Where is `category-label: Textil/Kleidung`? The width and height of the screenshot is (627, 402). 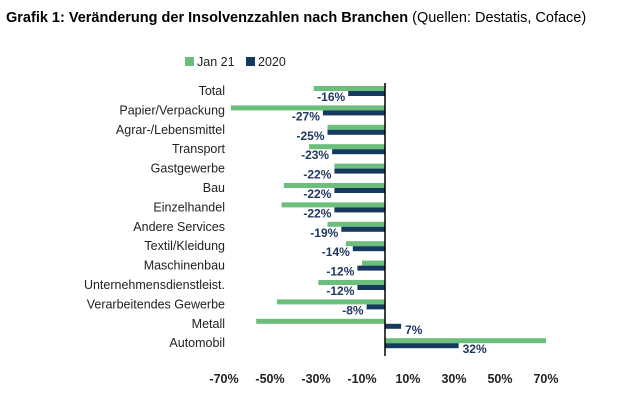 category-label: Textil/Kleidung is located at coordinates (184, 246).